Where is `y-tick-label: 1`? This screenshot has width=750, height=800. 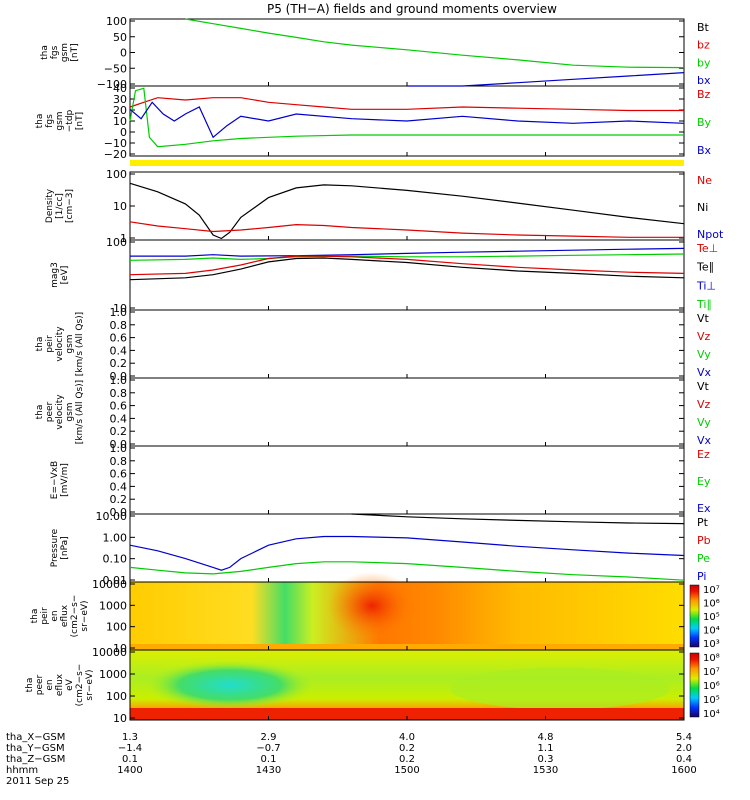
y-tick-label: 1 is located at coordinates (123, 238).